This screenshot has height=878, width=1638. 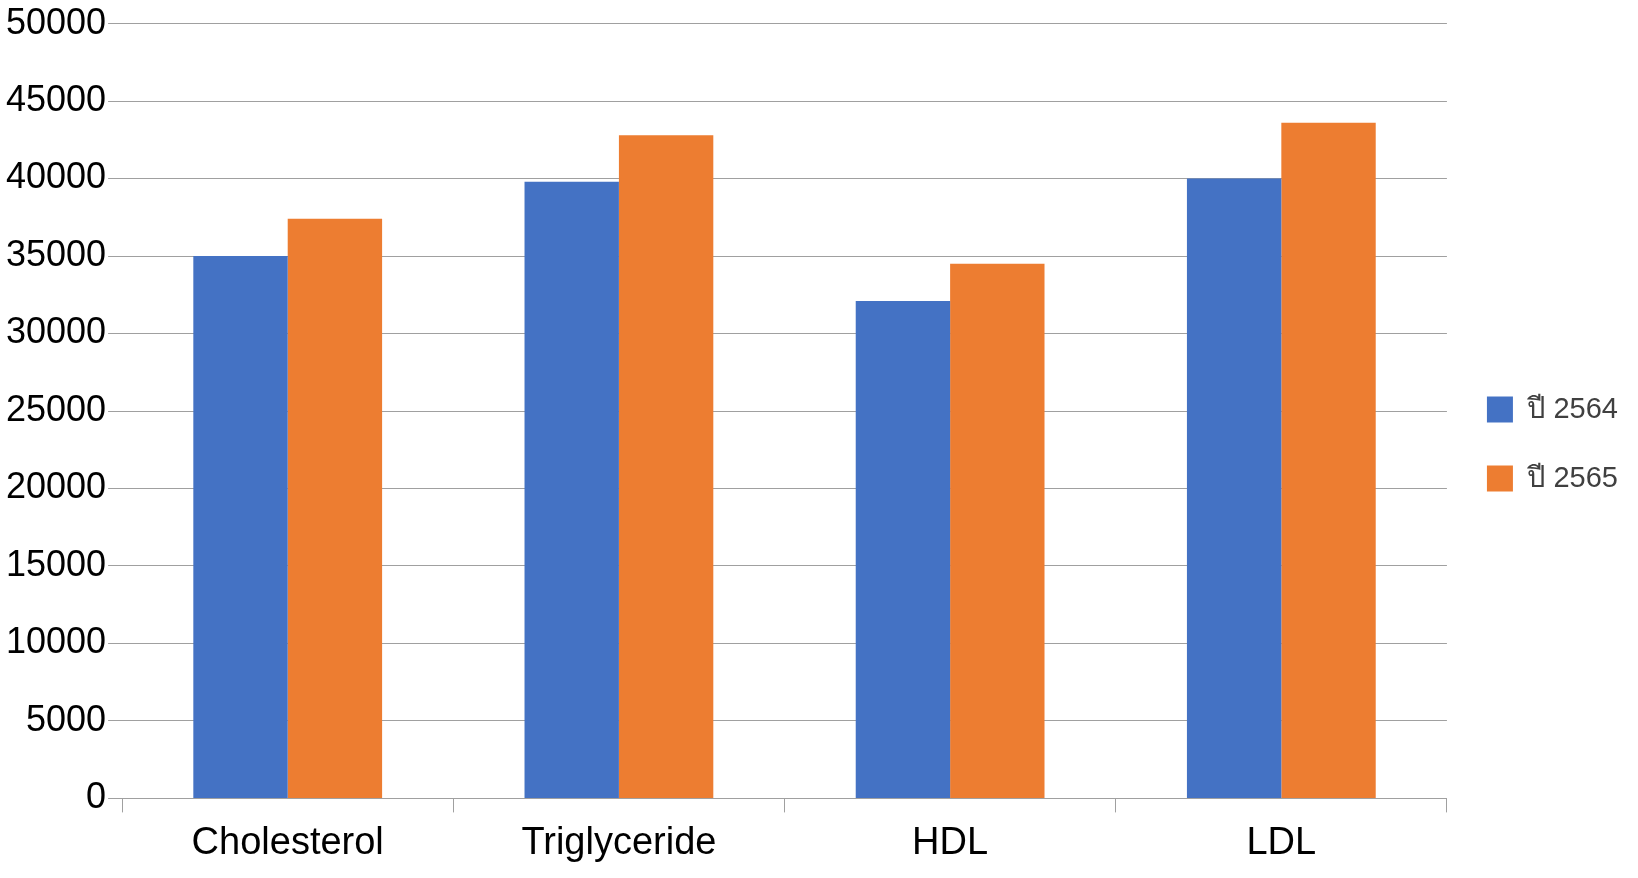 What do you see at coordinates (56, 486) in the screenshot?
I see `y-tick-label: 20000` at bounding box center [56, 486].